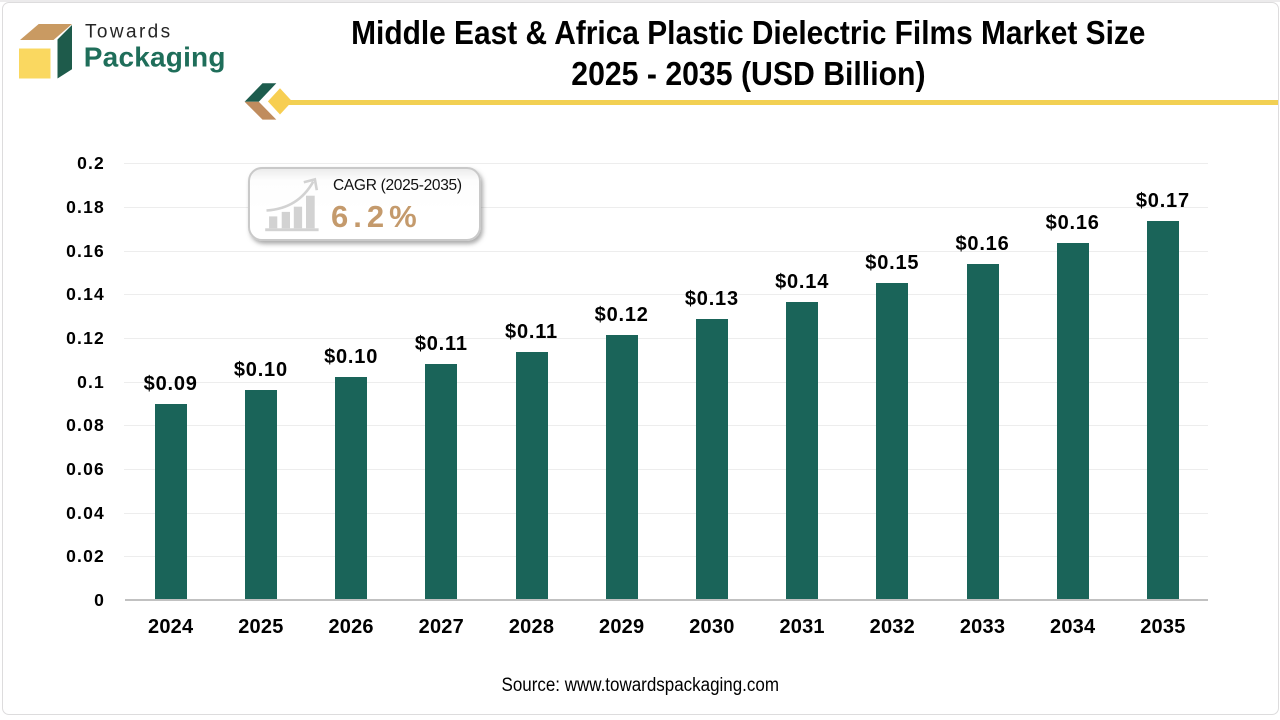 The image size is (1280, 720). Describe the element at coordinates (155, 56) in the screenshot. I see `svg-text: Packaging` at that location.